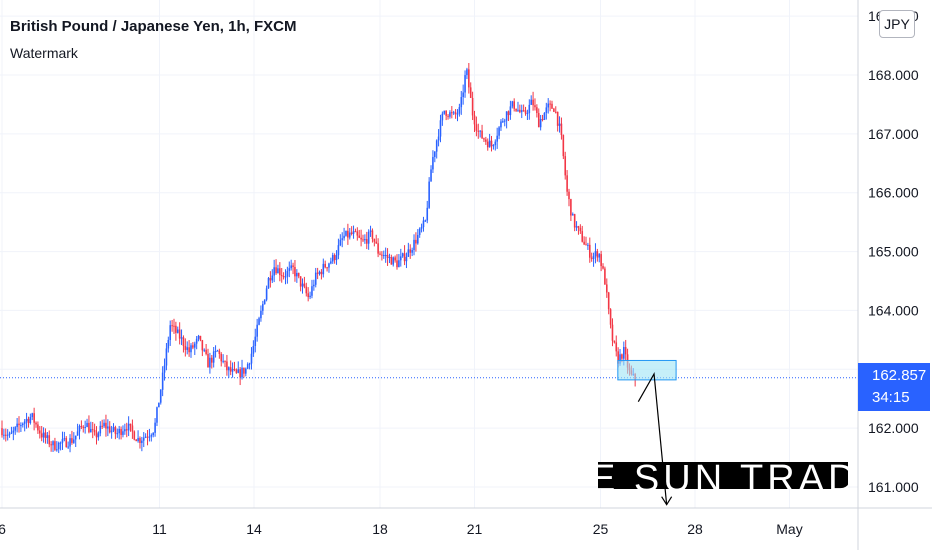  Describe the element at coordinates (789, 529) in the screenshot. I see `x-tick-label: May` at that location.